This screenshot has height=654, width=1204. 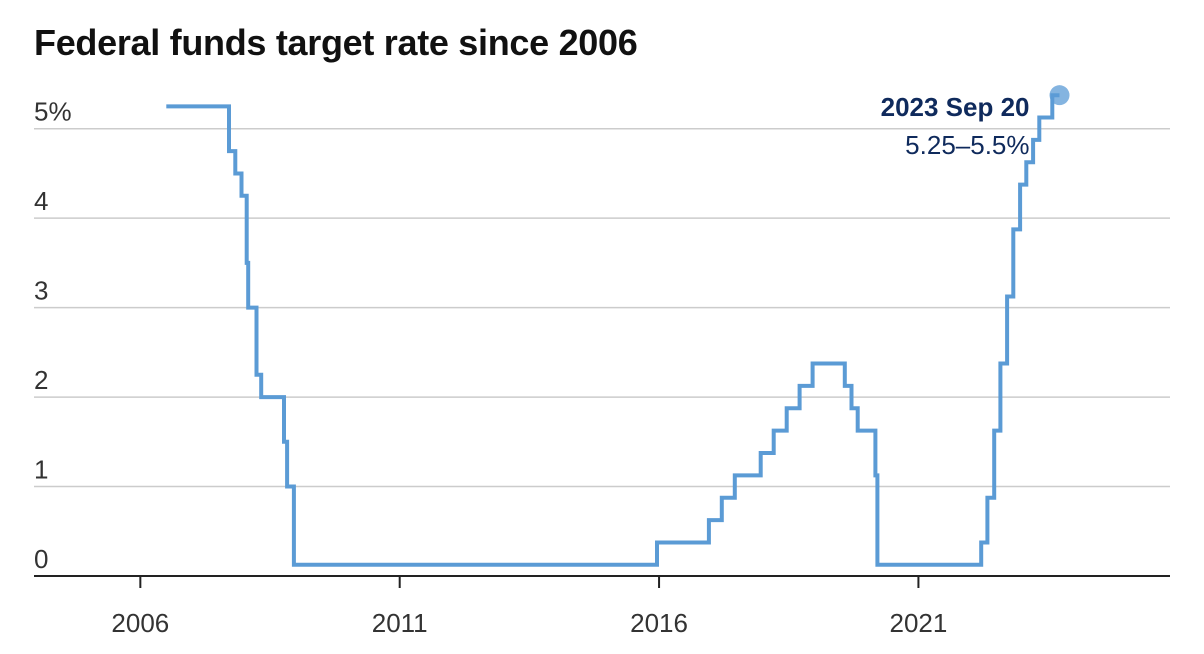 What do you see at coordinates (140, 623) in the screenshot?
I see `x-tick-label-2006: 2006` at bounding box center [140, 623].